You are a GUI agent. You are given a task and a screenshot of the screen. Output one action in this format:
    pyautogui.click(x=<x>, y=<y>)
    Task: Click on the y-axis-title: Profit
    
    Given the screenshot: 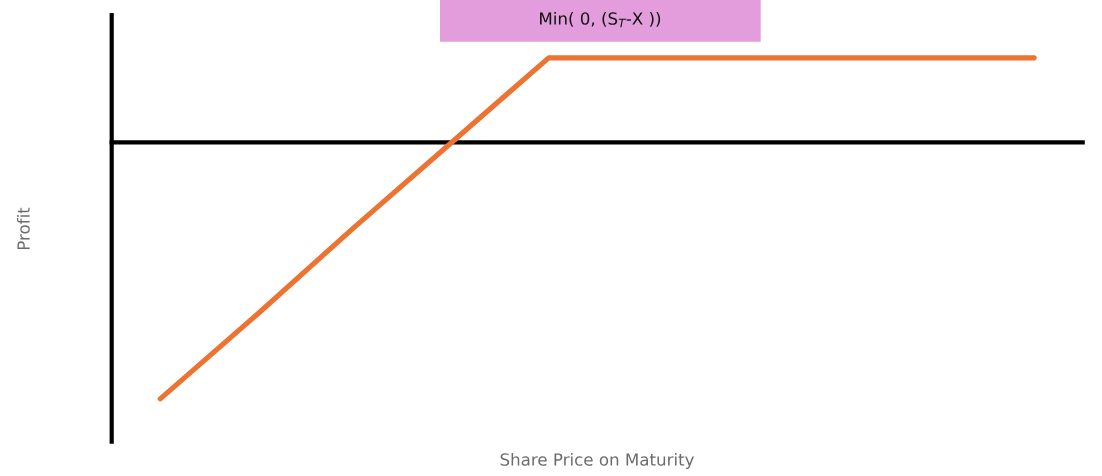 What is the action you would take?
    pyautogui.click(x=23, y=228)
    